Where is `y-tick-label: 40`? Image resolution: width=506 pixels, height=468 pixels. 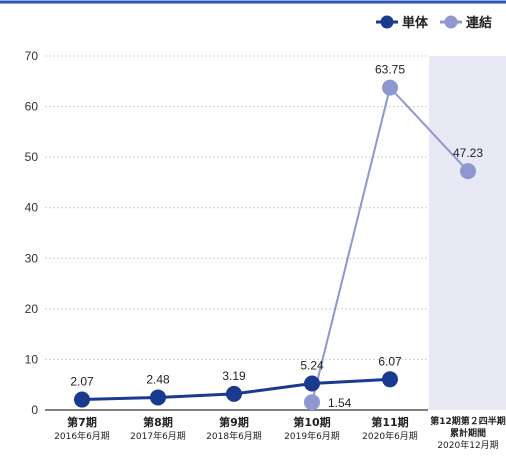
y-tick-label: 40 is located at coordinates (32, 208).